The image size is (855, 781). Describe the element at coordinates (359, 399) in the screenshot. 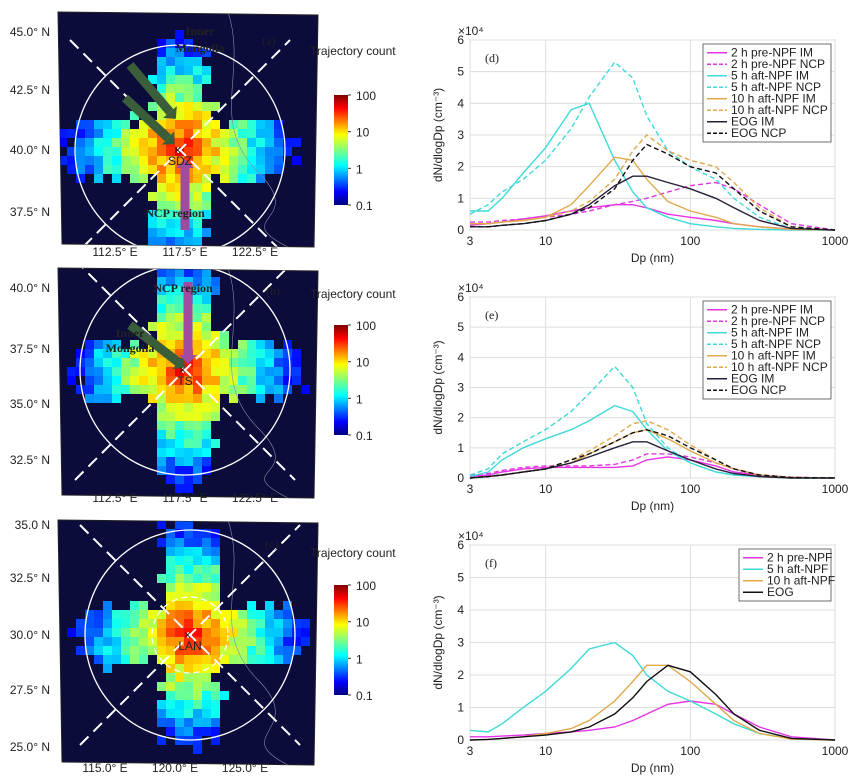

I see `colorbar-tick-label: 1` at that location.